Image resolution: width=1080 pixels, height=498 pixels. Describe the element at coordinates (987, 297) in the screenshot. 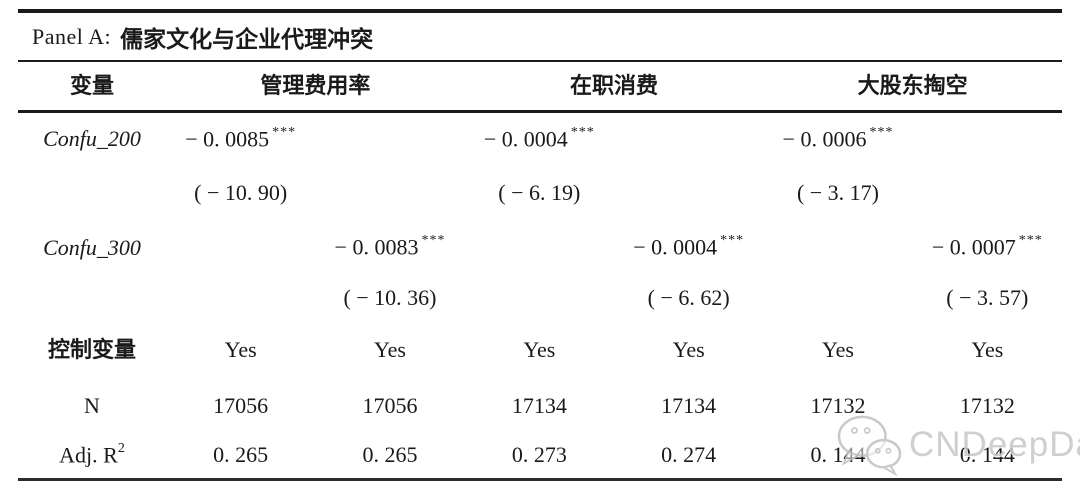

I see `cell-tstat-tunnel2-confu300: ( − 3. 57)` at that location.